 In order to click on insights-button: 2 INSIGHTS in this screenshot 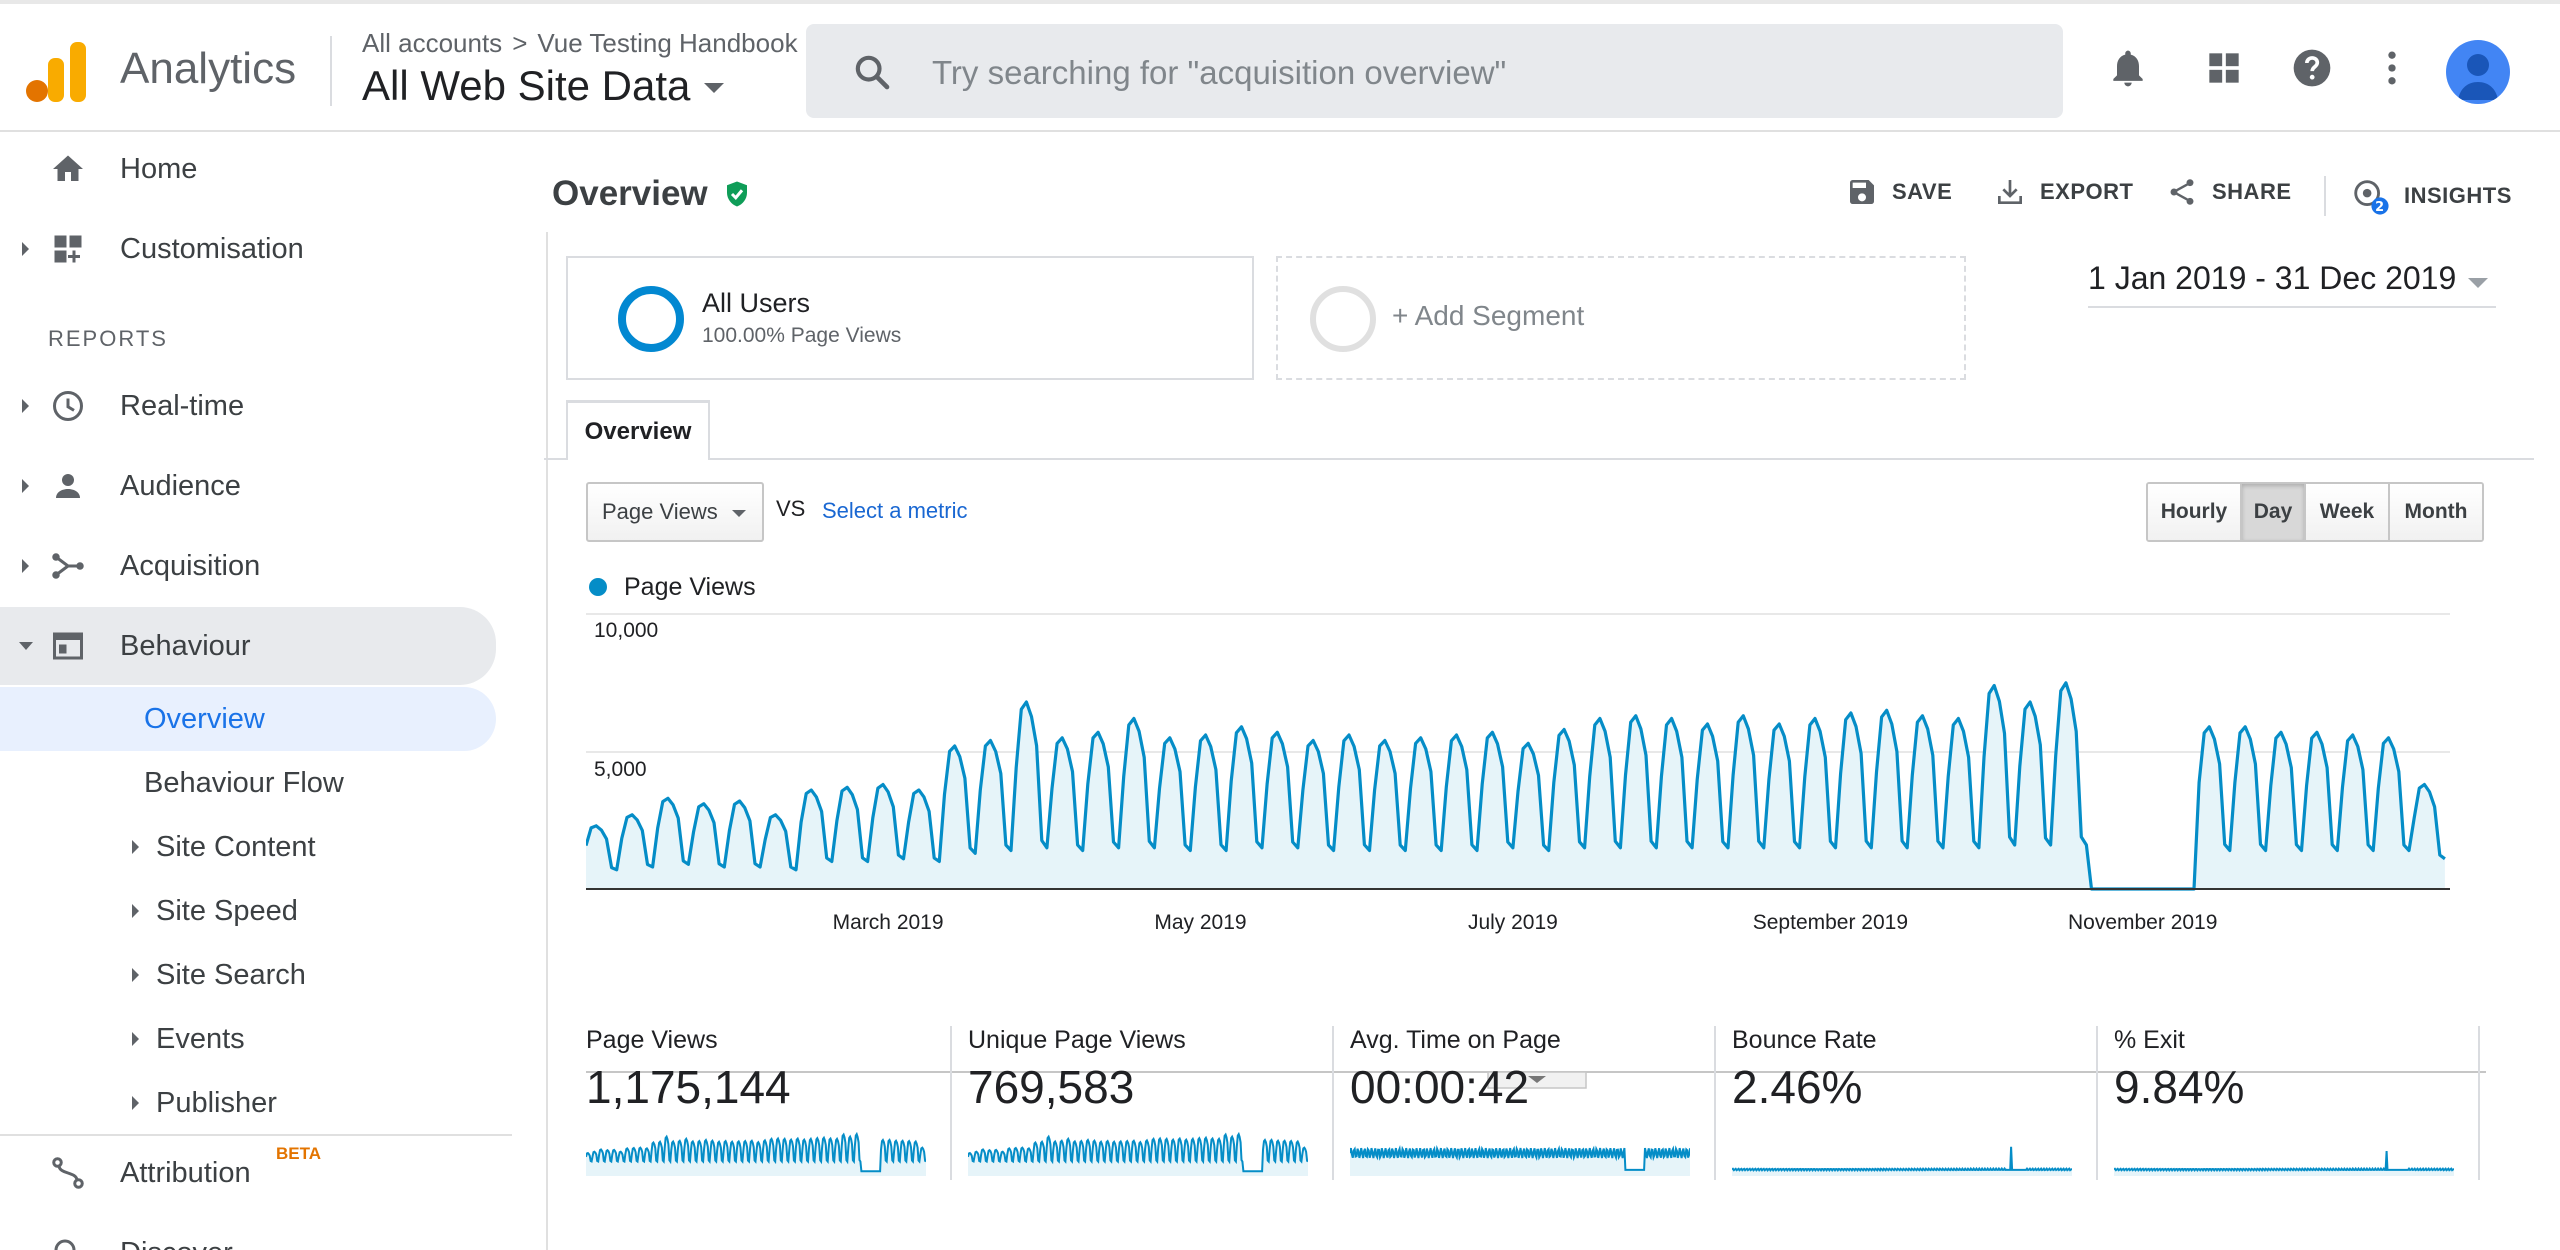, I will do `click(2431, 196)`.